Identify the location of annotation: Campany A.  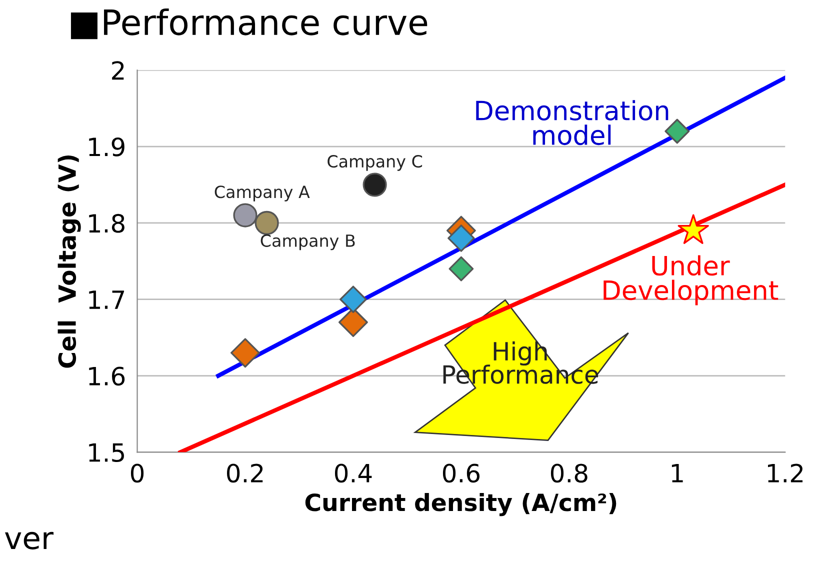
(262, 194).